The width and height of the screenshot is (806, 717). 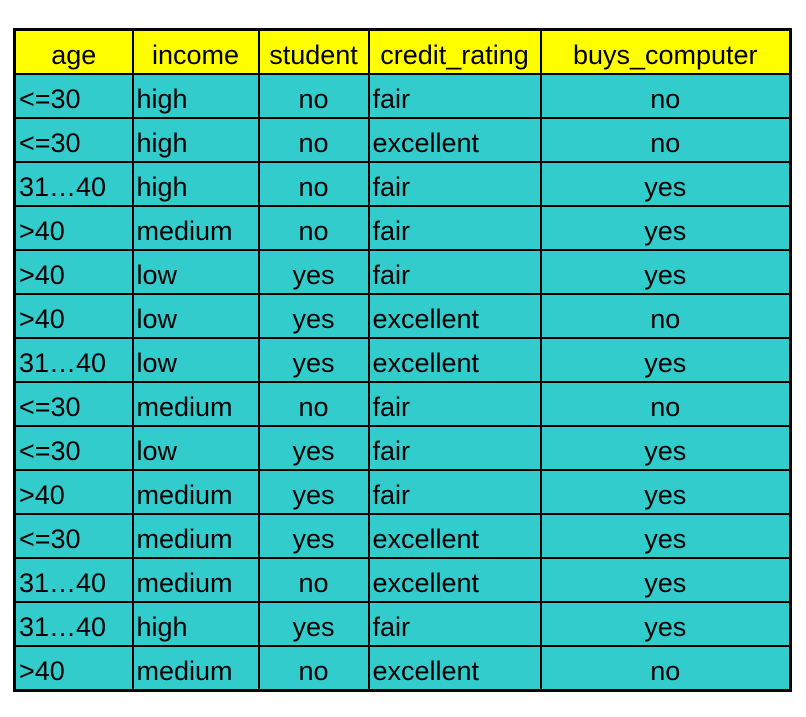 What do you see at coordinates (665, 51) in the screenshot?
I see `header-buys-computer: buys_computer` at bounding box center [665, 51].